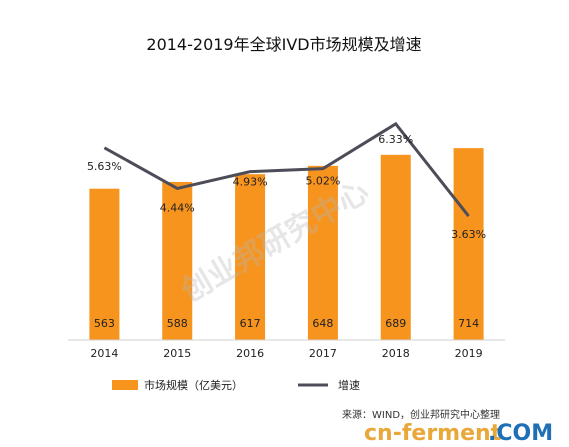 The image size is (569, 447). I want to click on legend: 市场规模（亿美元） 增速, so click(236, 385).